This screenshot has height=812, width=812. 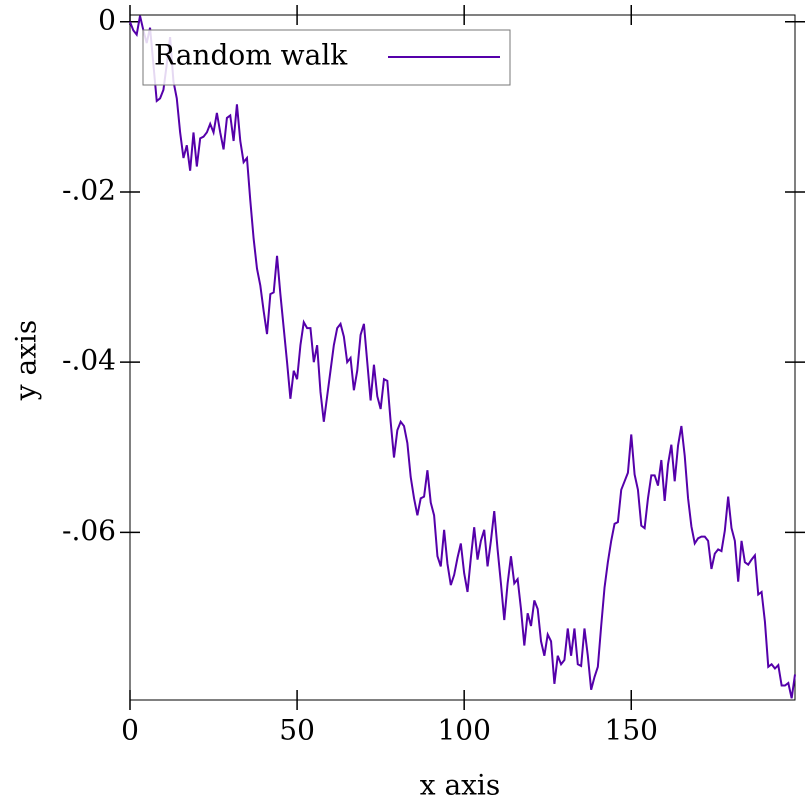 What do you see at coordinates (130, 730) in the screenshot?
I see `x-tick-label: 0` at bounding box center [130, 730].